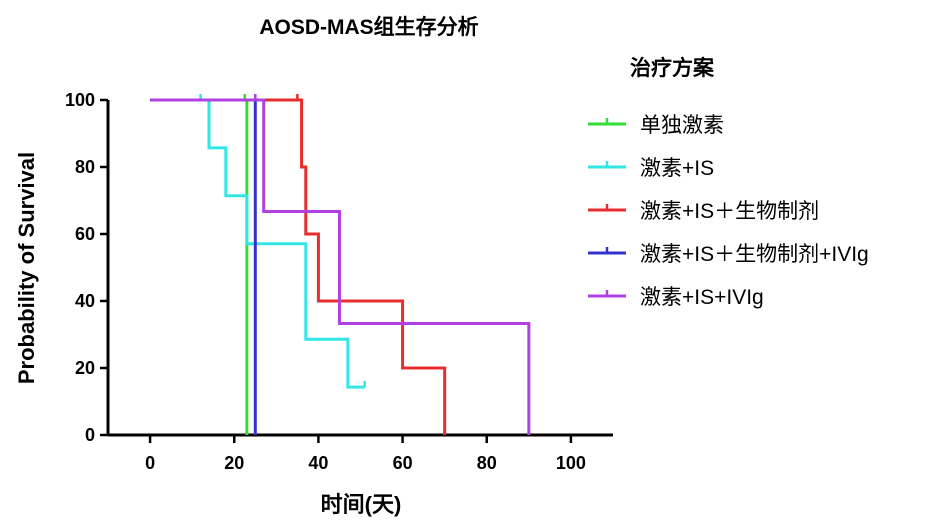 This screenshot has height=530, width=945. I want to click on y-tick-label: 100, so click(80, 100).